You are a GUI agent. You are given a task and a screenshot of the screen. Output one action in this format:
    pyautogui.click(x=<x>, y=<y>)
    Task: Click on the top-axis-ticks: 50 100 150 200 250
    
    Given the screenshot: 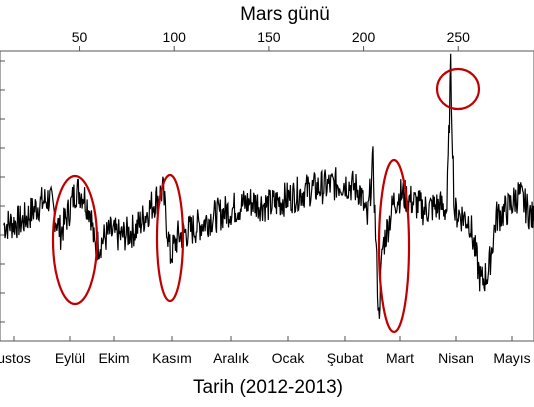 What is the action you would take?
    pyautogui.click(x=271, y=40)
    